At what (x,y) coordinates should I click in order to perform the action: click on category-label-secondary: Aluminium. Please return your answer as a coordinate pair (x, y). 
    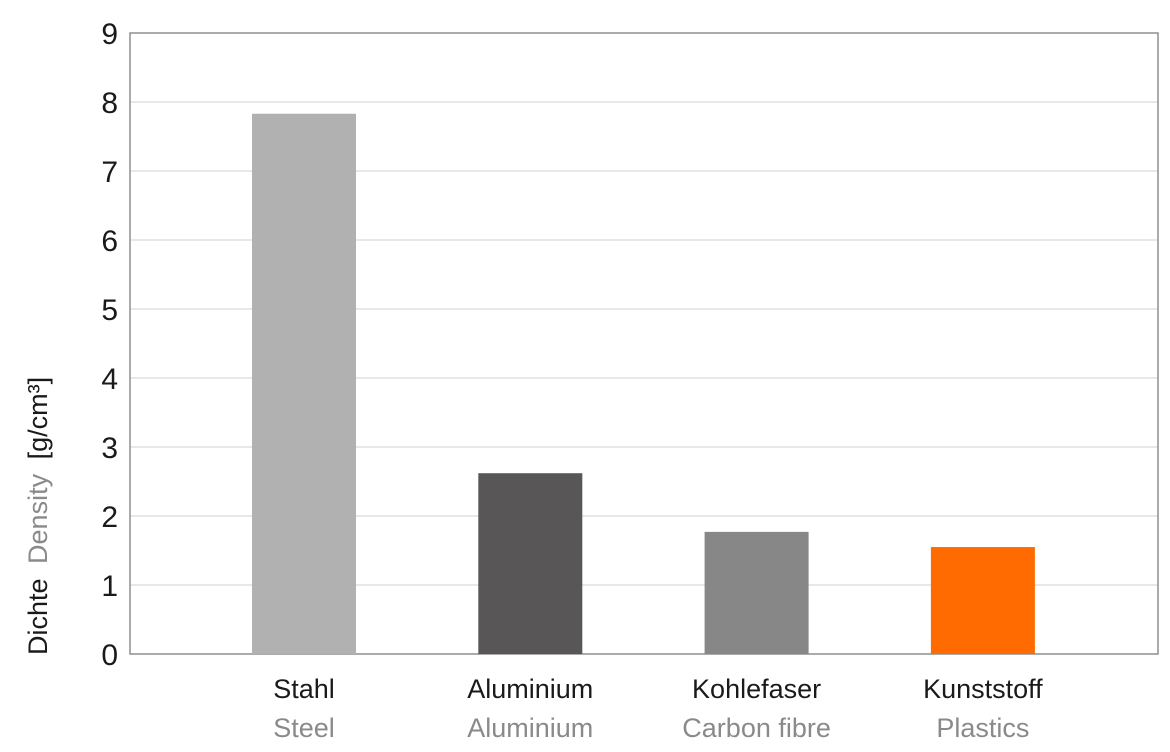
    Looking at the image, I should click on (530, 728).